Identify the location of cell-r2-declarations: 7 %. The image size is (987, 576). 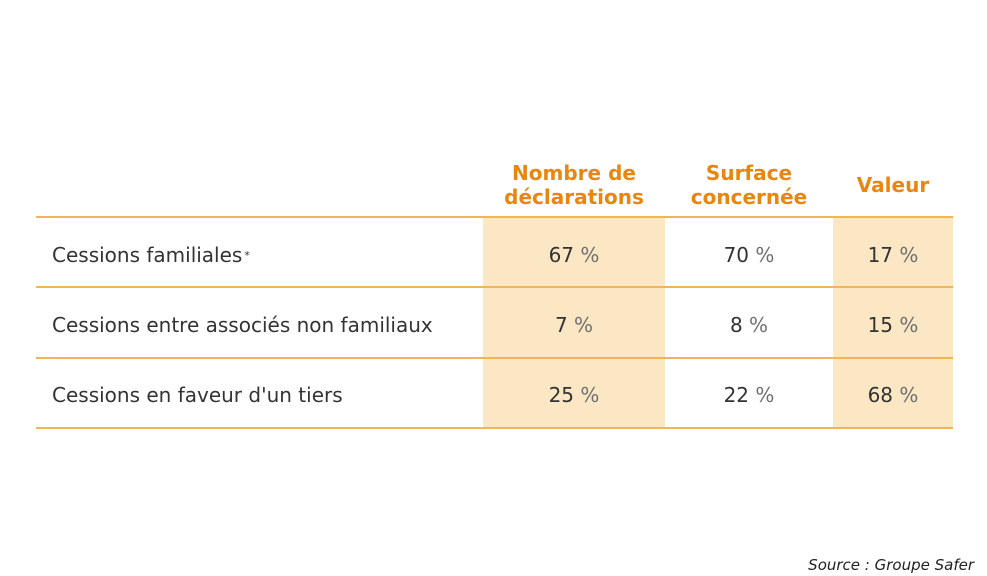
(574, 325).